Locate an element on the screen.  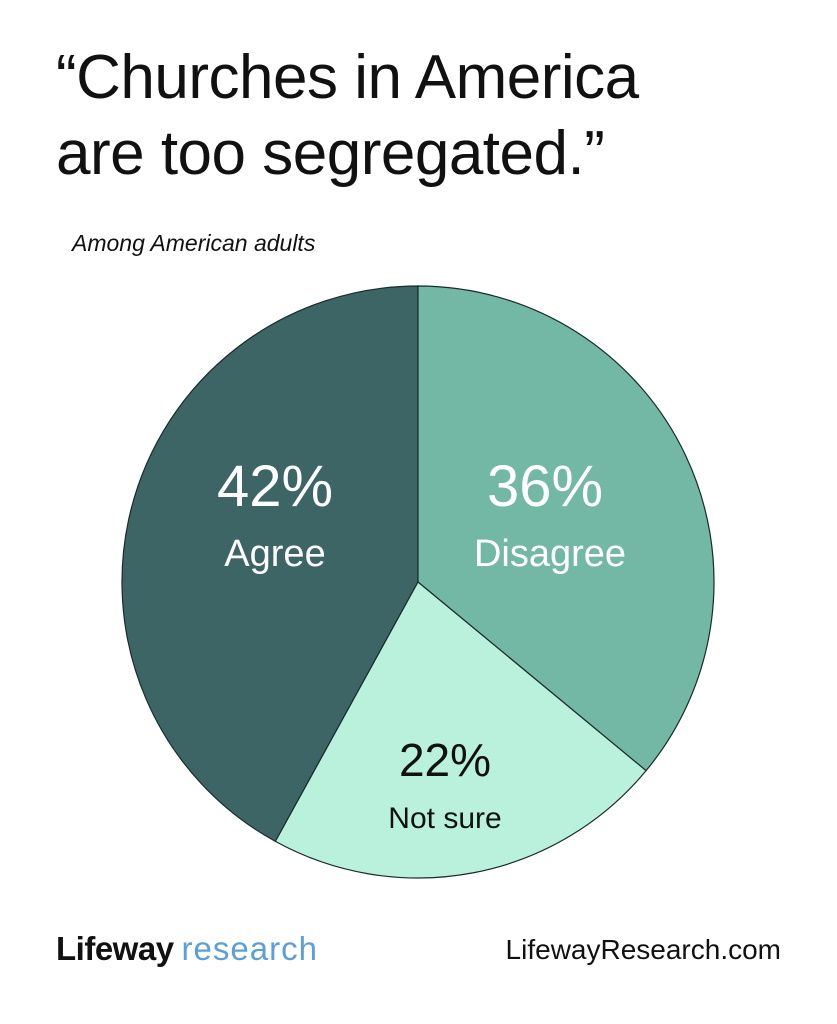
slice-category-label: Disagree is located at coordinates (550, 554).